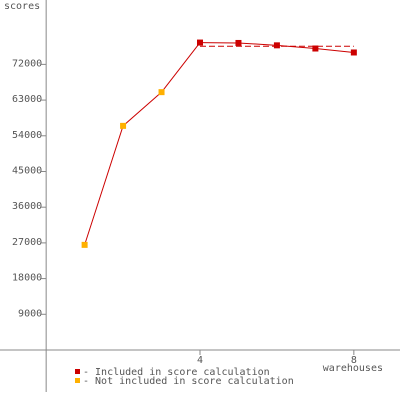  What do you see at coordinates (181, 67) in the screenshot?
I see `series-connector` at bounding box center [181, 67].